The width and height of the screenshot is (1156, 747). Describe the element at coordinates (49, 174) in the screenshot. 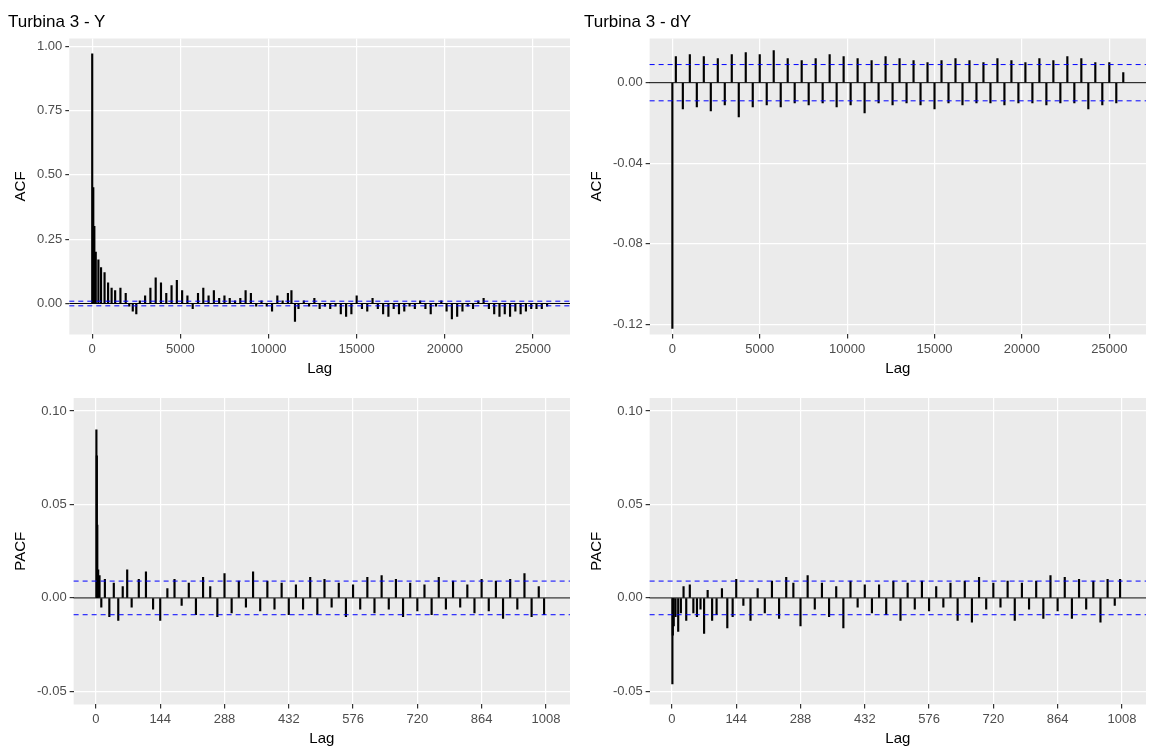

I see `y-tick-label: 0.50` at that location.